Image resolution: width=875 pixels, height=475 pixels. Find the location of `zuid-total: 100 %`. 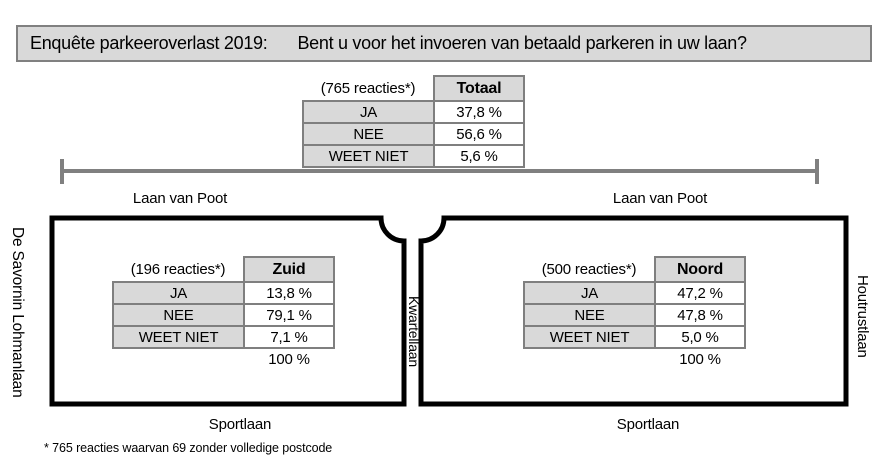

zuid-total: 100 % is located at coordinates (289, 359).